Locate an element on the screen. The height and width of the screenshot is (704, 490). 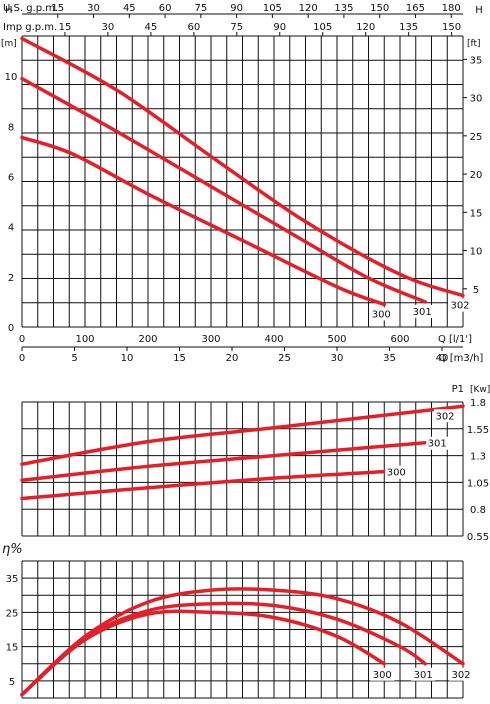
imp-gpm-tick-label: 60 is located at coordinates (193, 27).